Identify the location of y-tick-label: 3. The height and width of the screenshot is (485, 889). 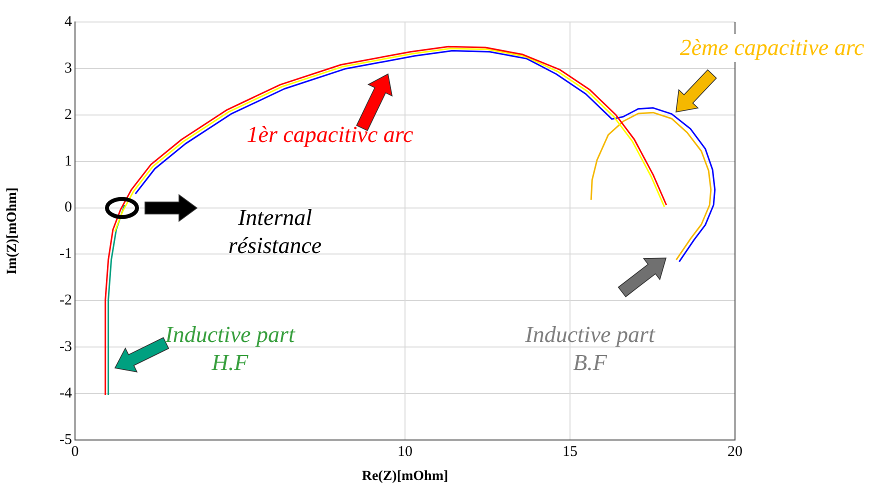
(68, 68).